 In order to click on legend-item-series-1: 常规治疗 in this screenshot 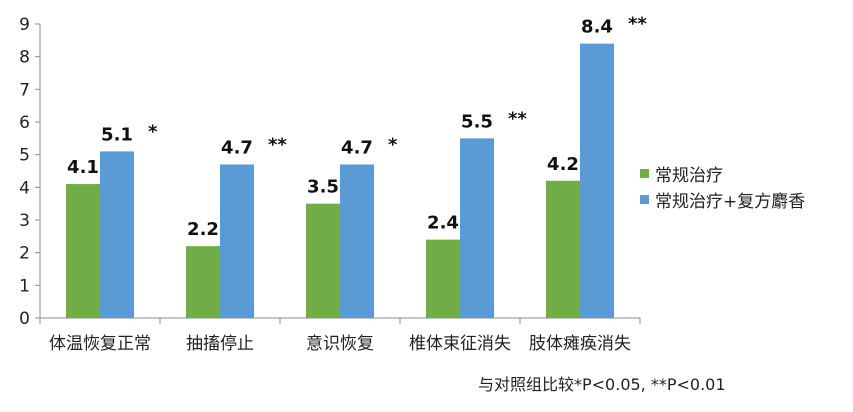, I will do `click(722, 173)`.